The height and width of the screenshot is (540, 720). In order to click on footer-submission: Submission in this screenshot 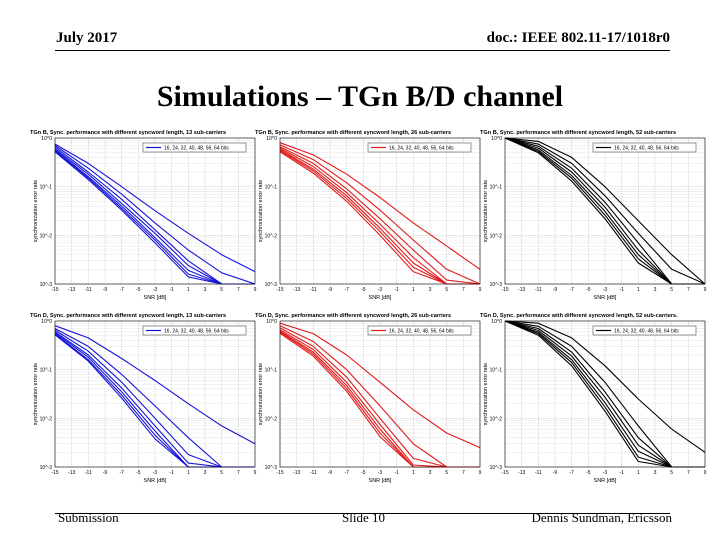, I will do `click(88, 517)`.